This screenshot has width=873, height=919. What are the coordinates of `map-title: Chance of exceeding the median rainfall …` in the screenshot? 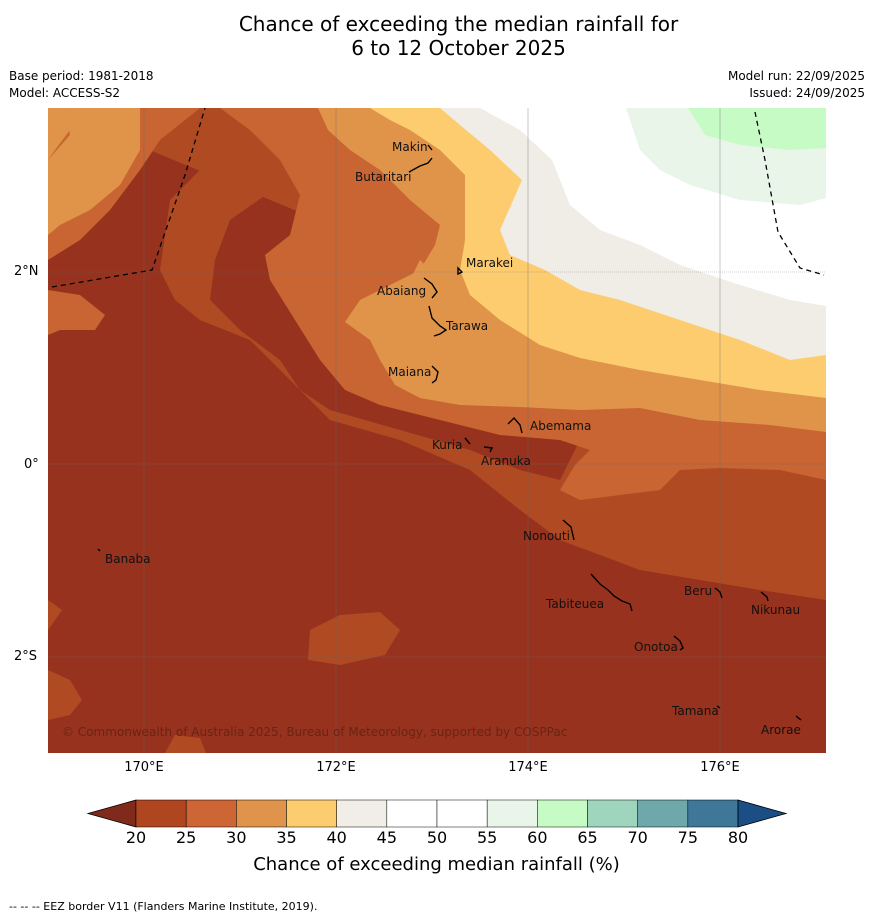 It's located at (436, 36).